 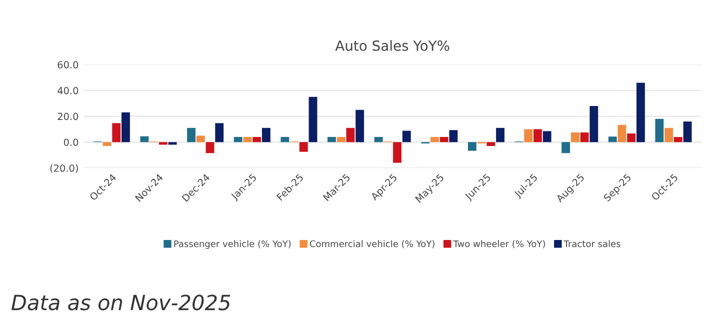 I want to click on legend-label: Passenger vehicle (% YoY), so click(x=232, y=244).